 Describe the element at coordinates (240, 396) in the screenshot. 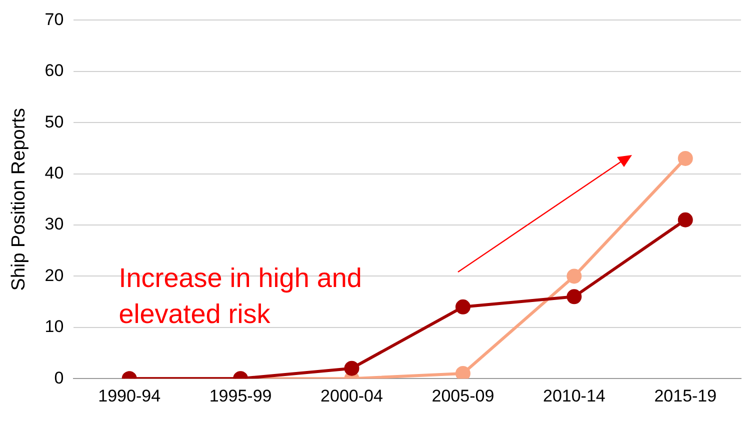

I see `x-tick-label: 1995-99` at that location.